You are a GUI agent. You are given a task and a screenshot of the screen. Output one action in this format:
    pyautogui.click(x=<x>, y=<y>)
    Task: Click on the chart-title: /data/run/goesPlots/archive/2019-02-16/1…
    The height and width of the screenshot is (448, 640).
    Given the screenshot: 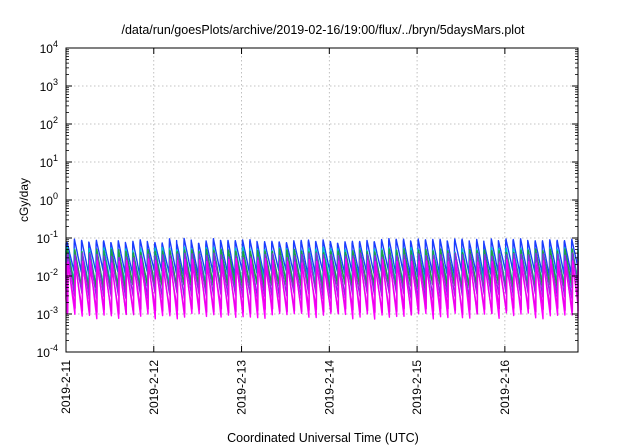 What is the action you would take?
    pyautogui.click(x=323, y=30)
    